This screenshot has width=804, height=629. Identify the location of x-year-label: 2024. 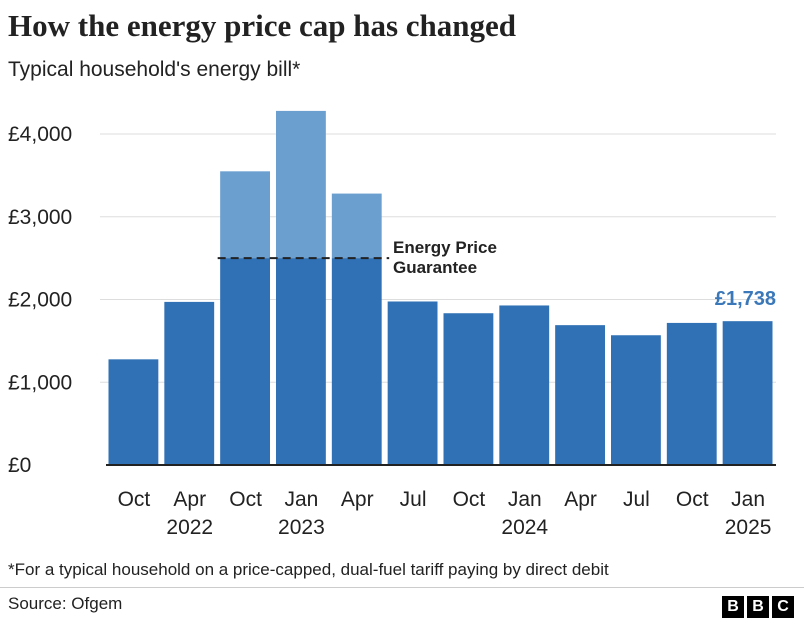
(524, 527).